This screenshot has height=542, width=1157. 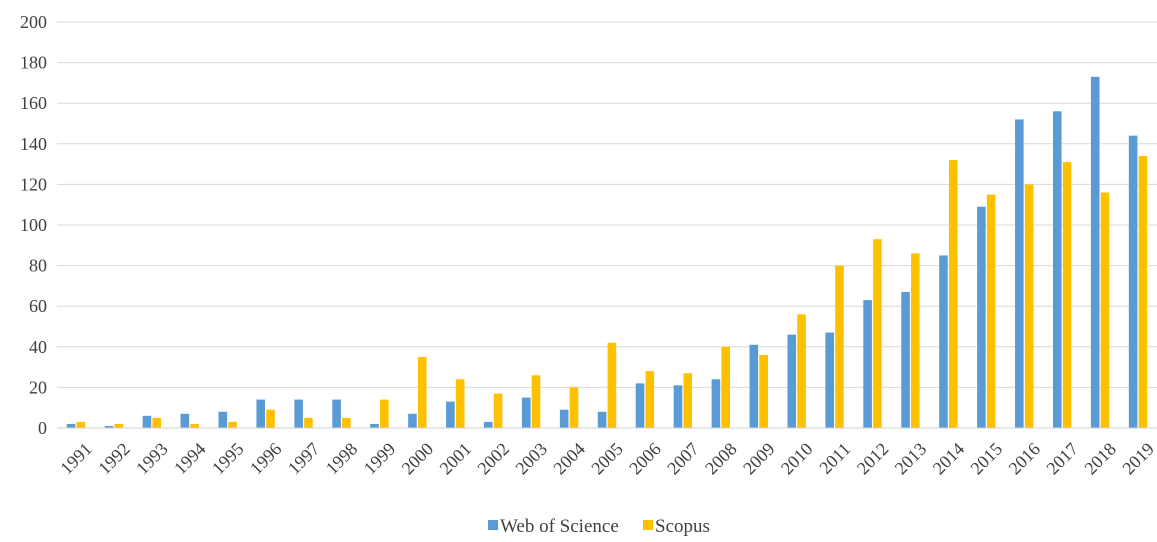 I want to click on bar-scopus-2009, so click(x=763, y=391).